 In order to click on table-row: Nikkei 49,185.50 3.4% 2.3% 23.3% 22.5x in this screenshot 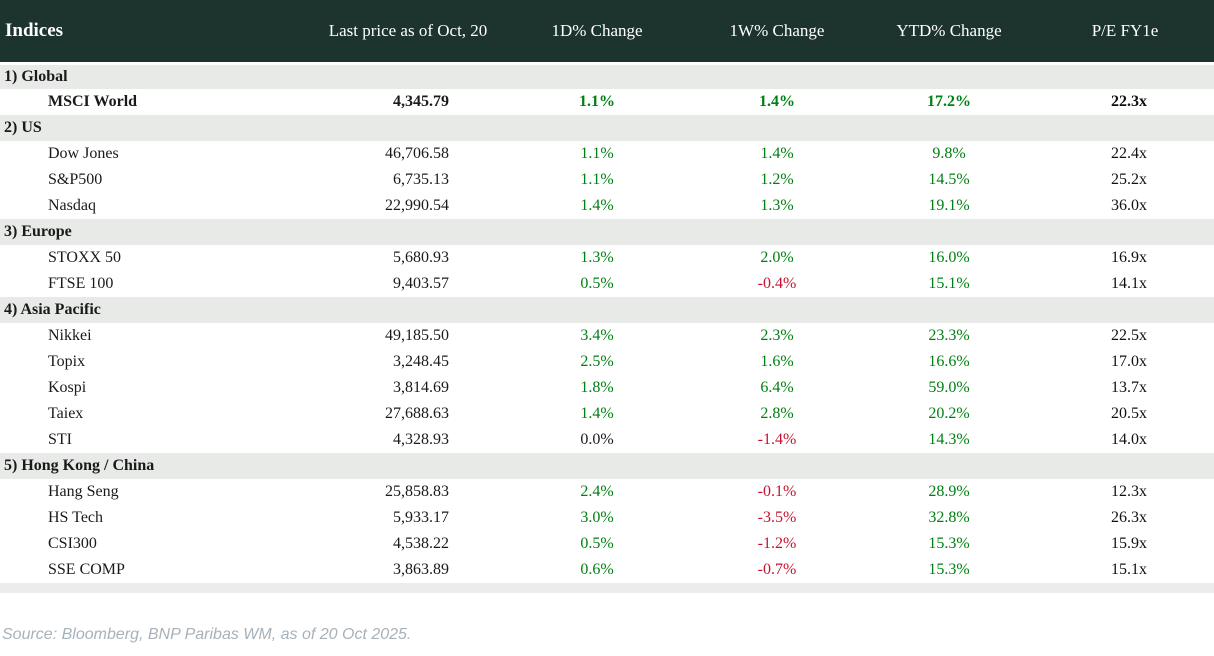, I will do `click(607, 336)`.